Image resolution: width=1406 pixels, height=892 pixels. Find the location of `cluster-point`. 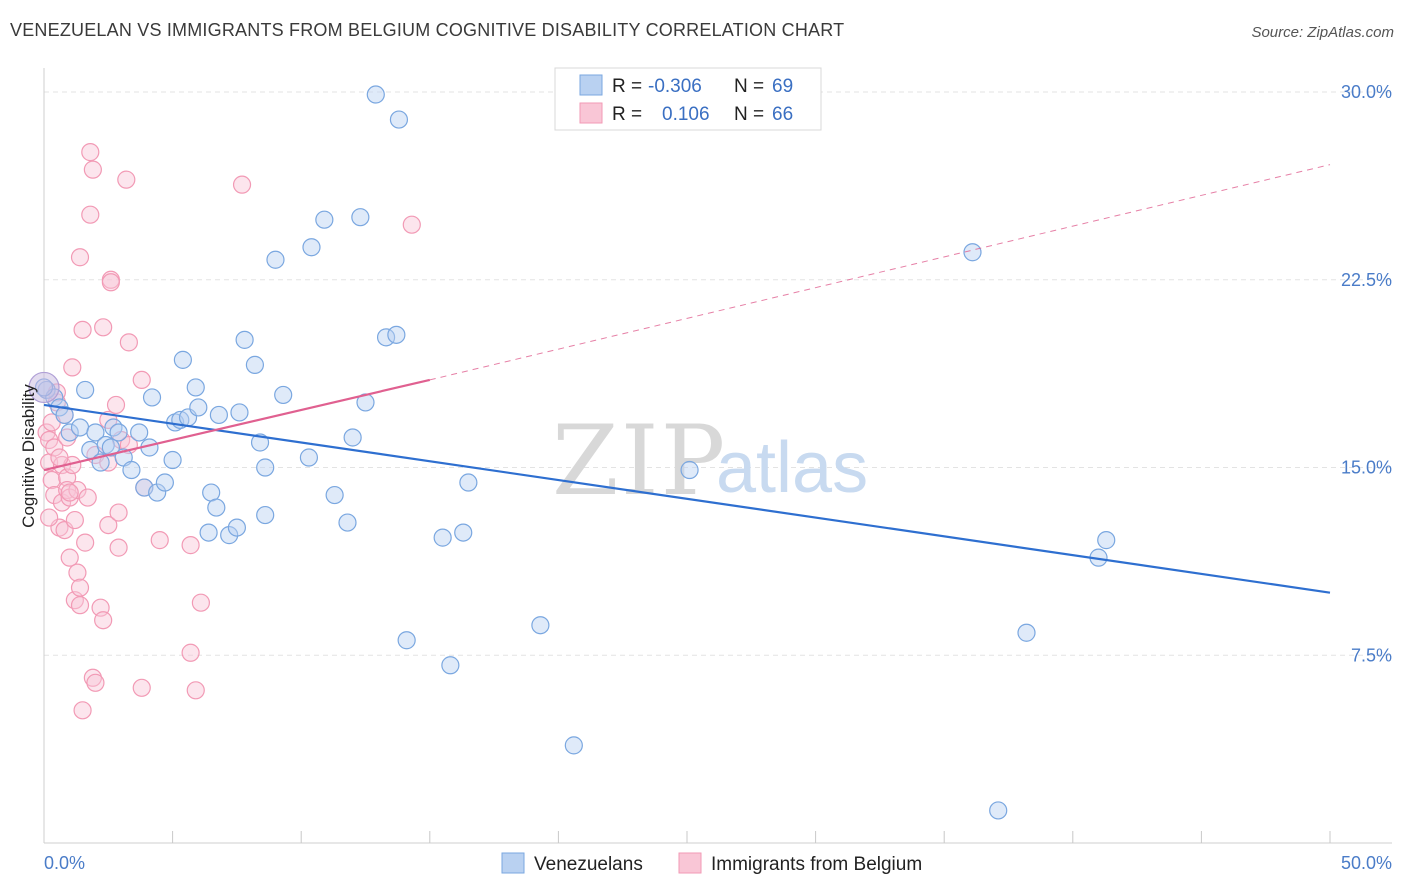

cluster-point is located at coordinates (44, 387).